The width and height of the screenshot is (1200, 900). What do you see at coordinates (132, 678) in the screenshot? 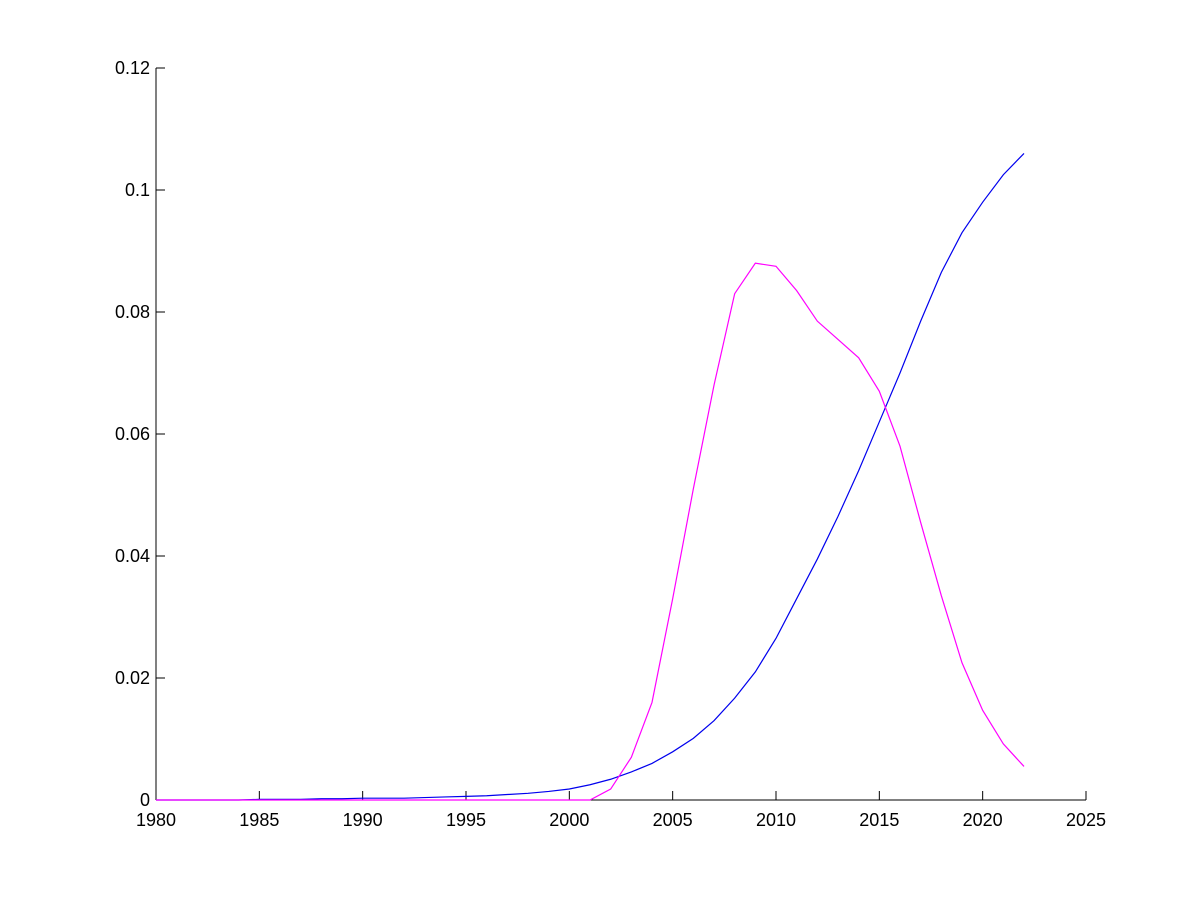
I see `y-tick-label: 0.02` at bounding box center [132, 678].